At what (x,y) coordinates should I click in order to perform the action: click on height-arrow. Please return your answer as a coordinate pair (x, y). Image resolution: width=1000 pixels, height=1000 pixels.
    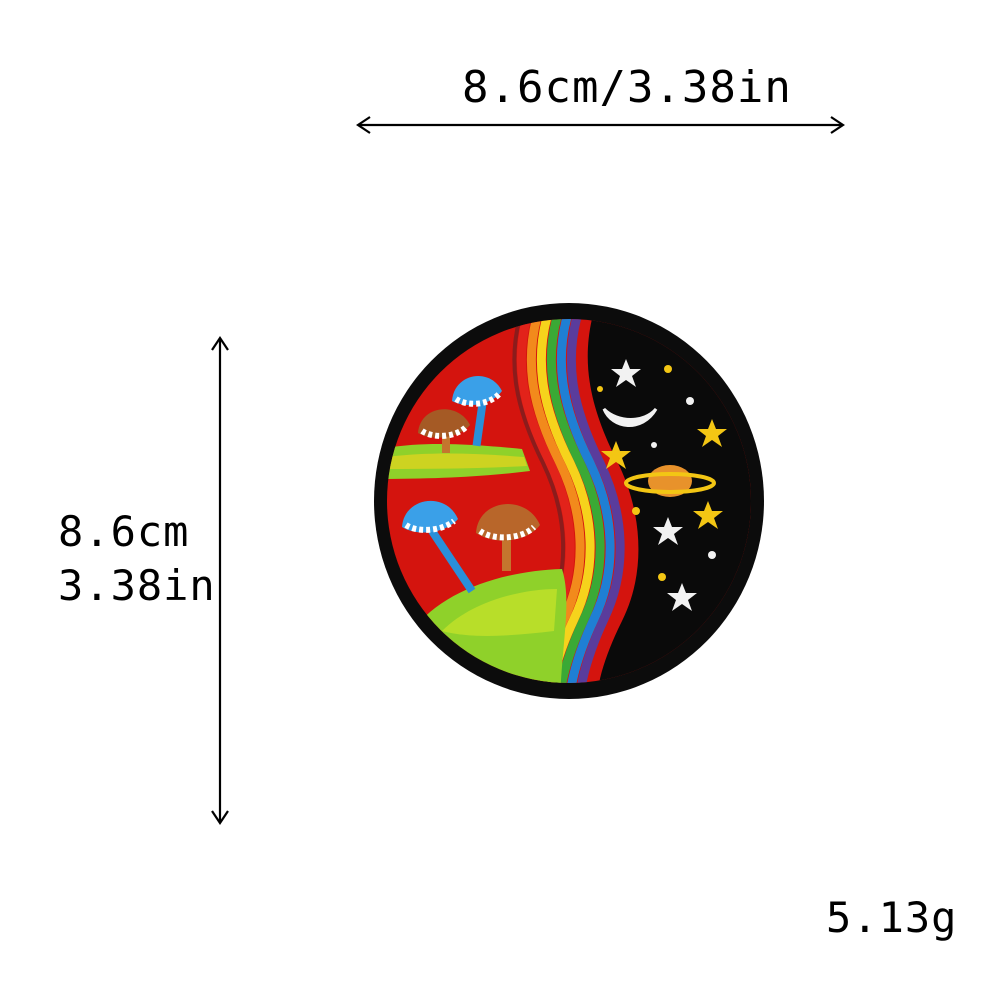
    Looking at the image, I should click on (220, 580).